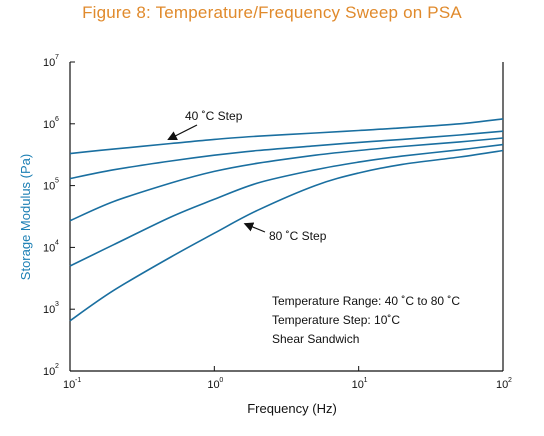 The image size is (544, 436). I want to click on annotation-40c: 40 ˚C Step, so click(214, 116).